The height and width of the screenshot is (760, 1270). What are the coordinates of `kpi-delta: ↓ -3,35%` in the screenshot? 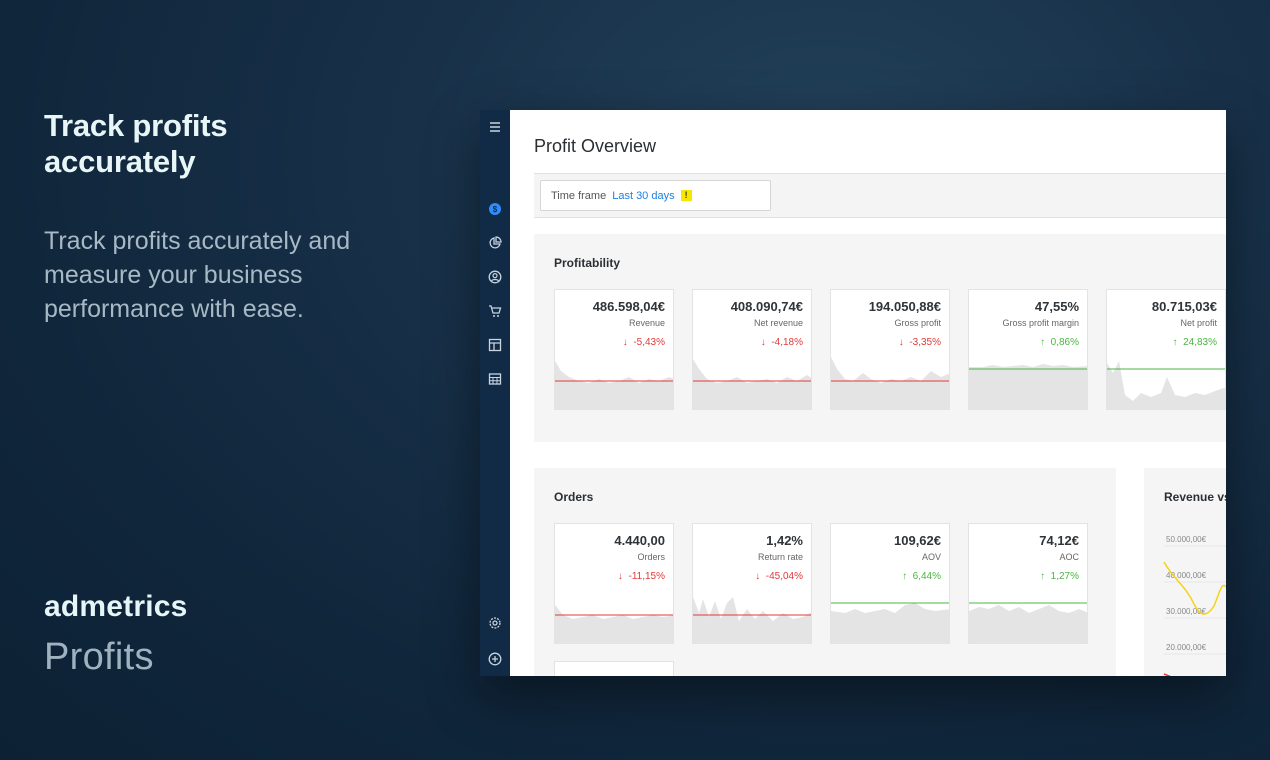 It's located at (920, 342).